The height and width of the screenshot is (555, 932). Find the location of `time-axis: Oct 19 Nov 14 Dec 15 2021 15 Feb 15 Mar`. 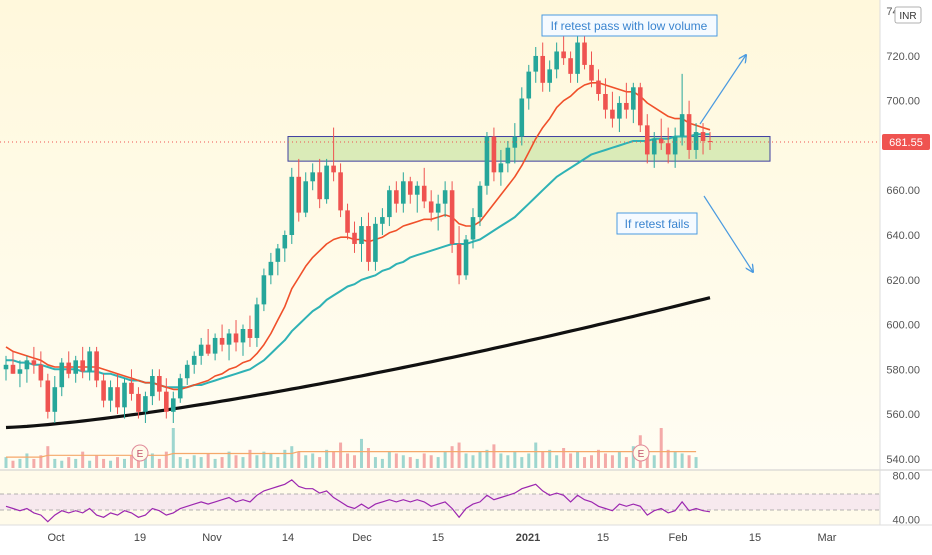

time-axis: Oct 19 Nov 14 Dec 15 2021 15 Feb 15 Mar is located at coordinates (441, 538).